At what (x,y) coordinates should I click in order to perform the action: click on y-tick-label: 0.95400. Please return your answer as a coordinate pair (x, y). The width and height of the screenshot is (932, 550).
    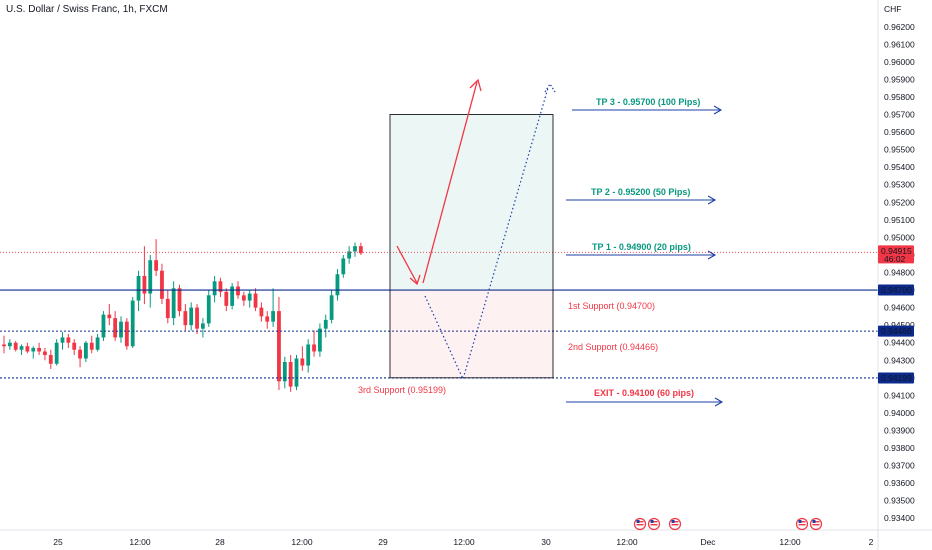
    Looking at the image, I should click on (899, 167).